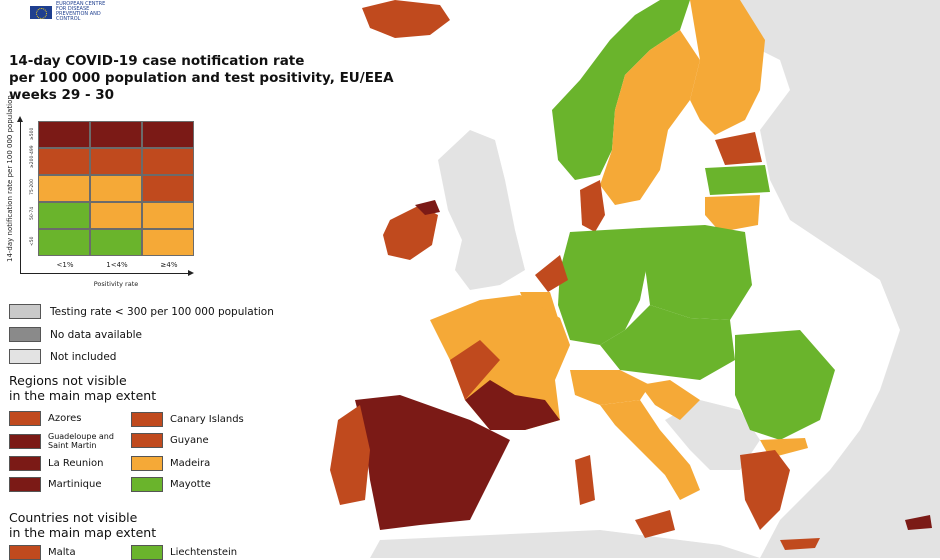 This screenshot has width=940, height=560. What do you see at coordinates (73, 517) in the screenshot?
I see `countries-heading-line-1: Countries not visible` at bounding box center [73, 517].